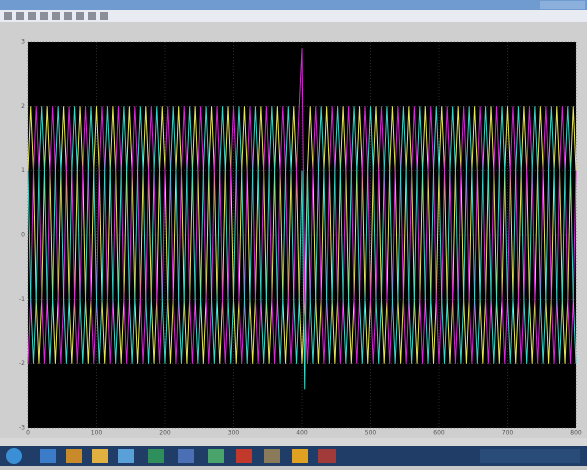  I want to click on window-buttons, so click(562, 5).